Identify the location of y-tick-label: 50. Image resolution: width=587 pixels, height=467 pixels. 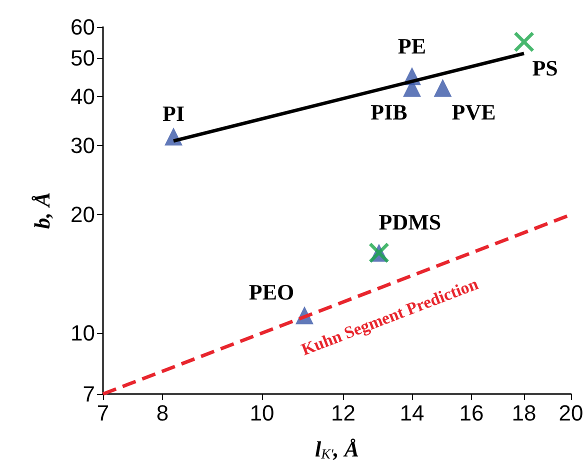
(82, 58).